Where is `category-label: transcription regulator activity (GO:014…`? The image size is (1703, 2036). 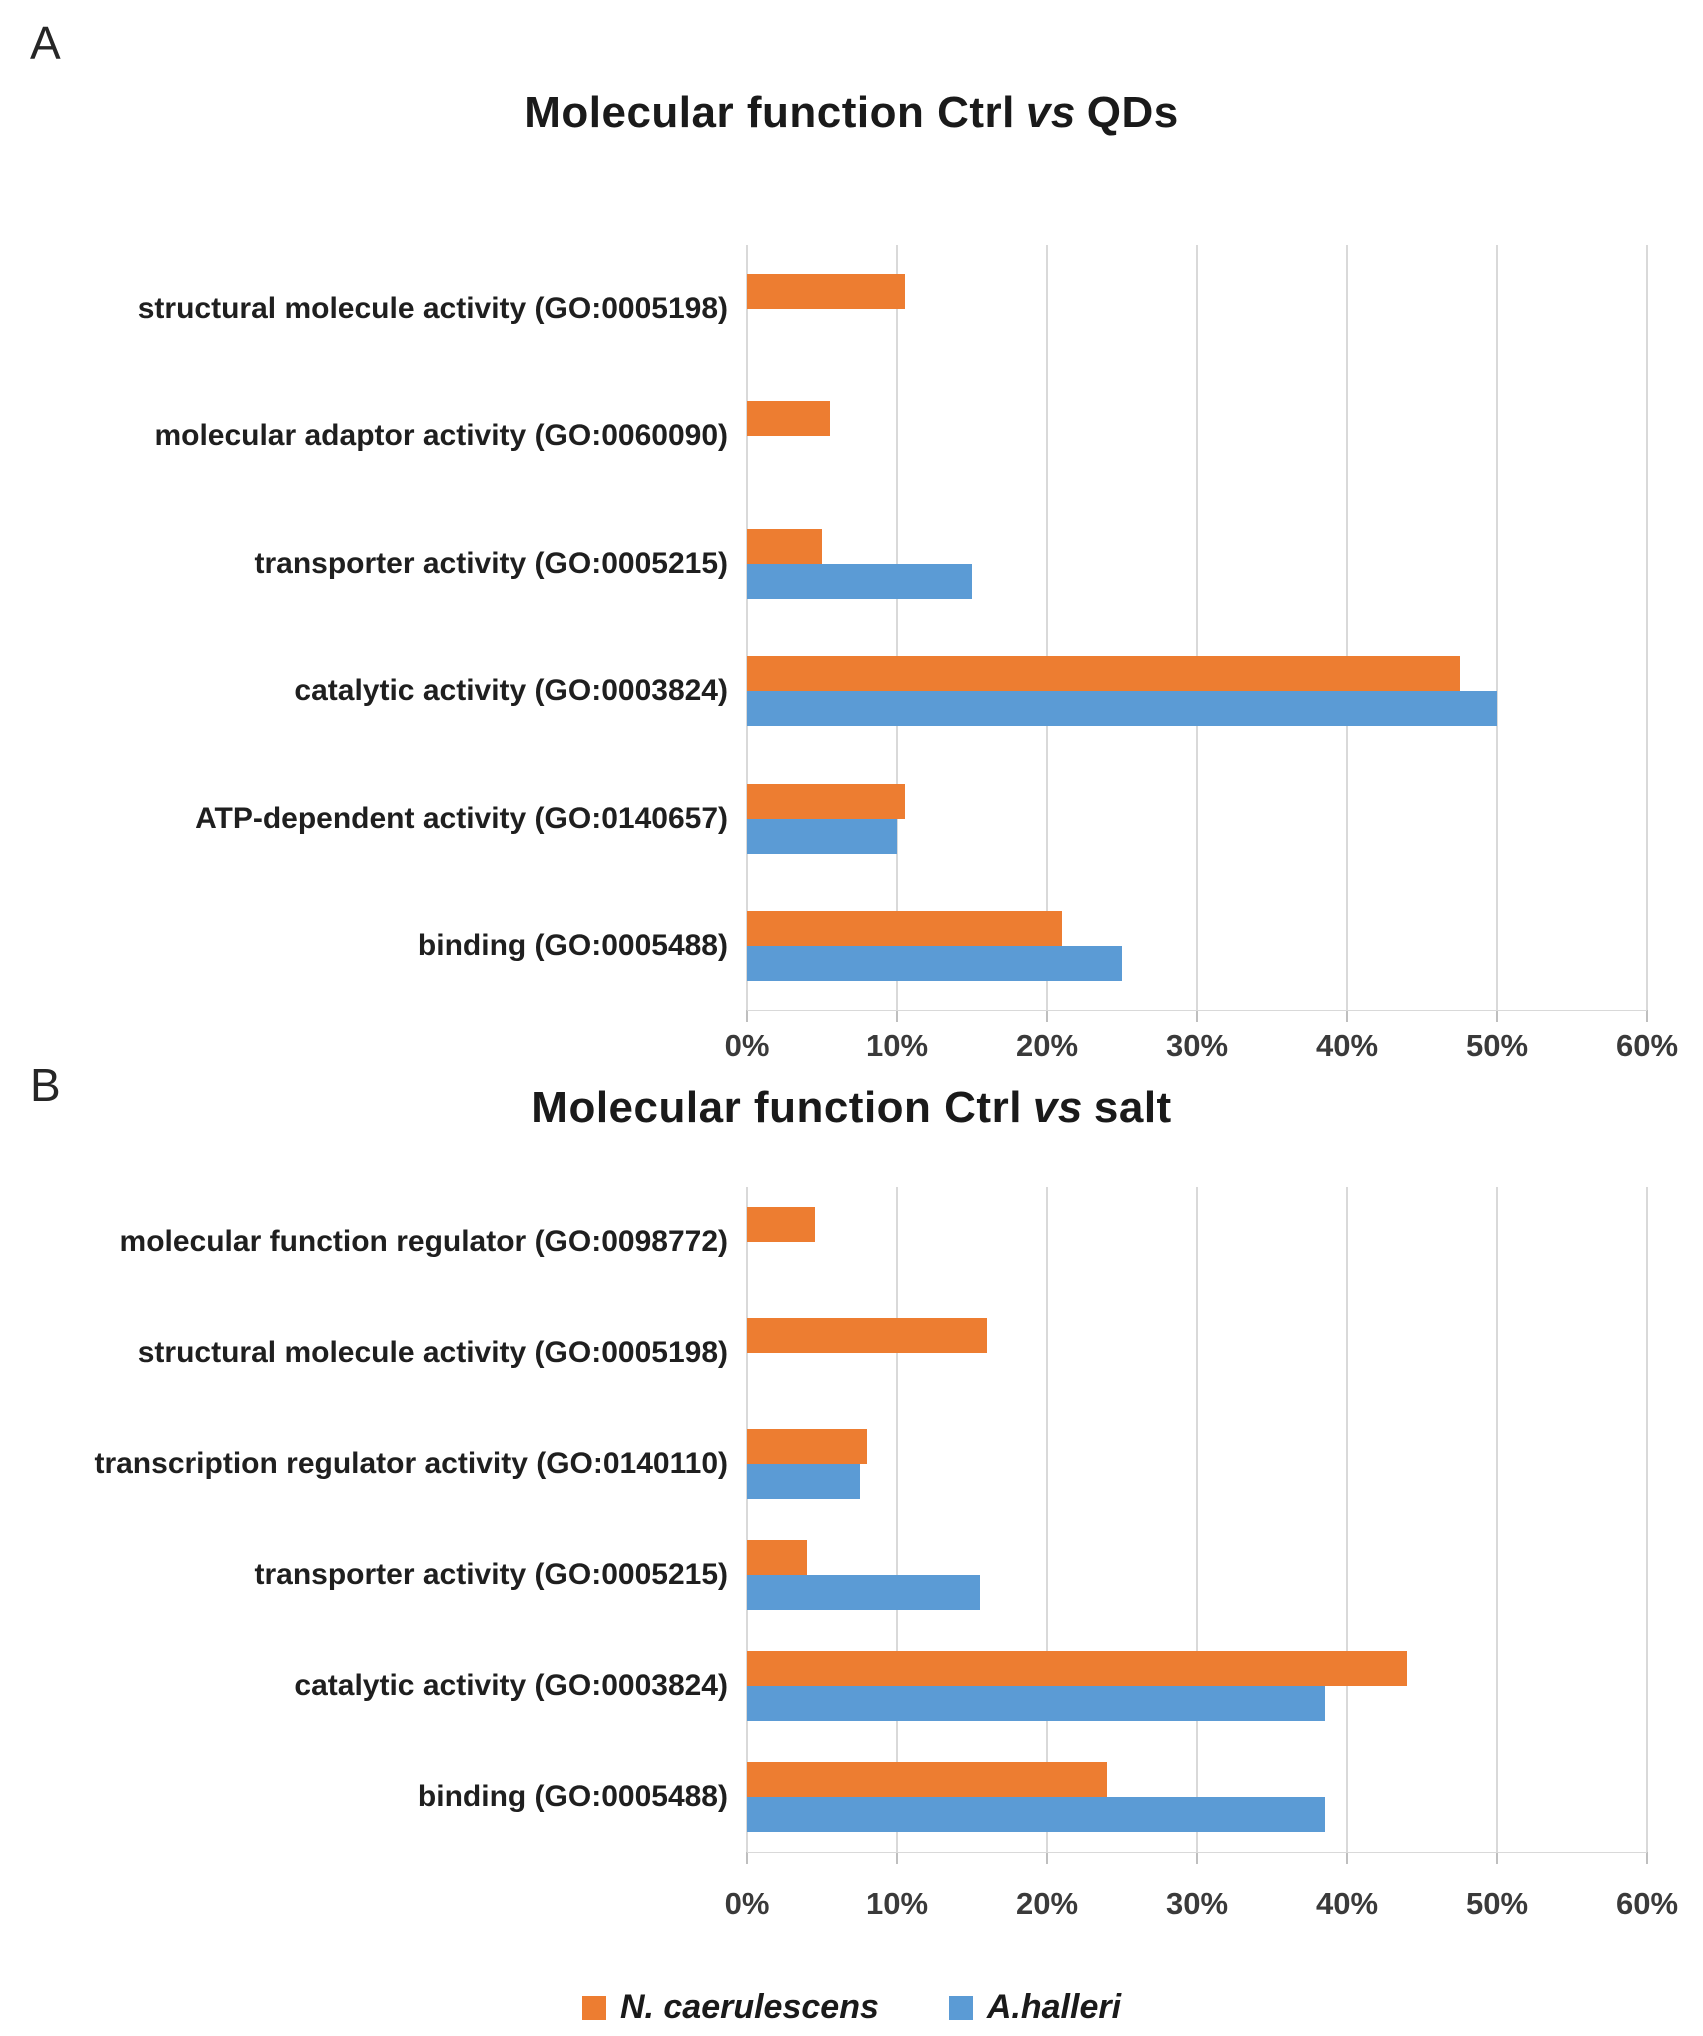
category-label: transcription regulator activity (GO:014… is located at coordinates (411, 1464).